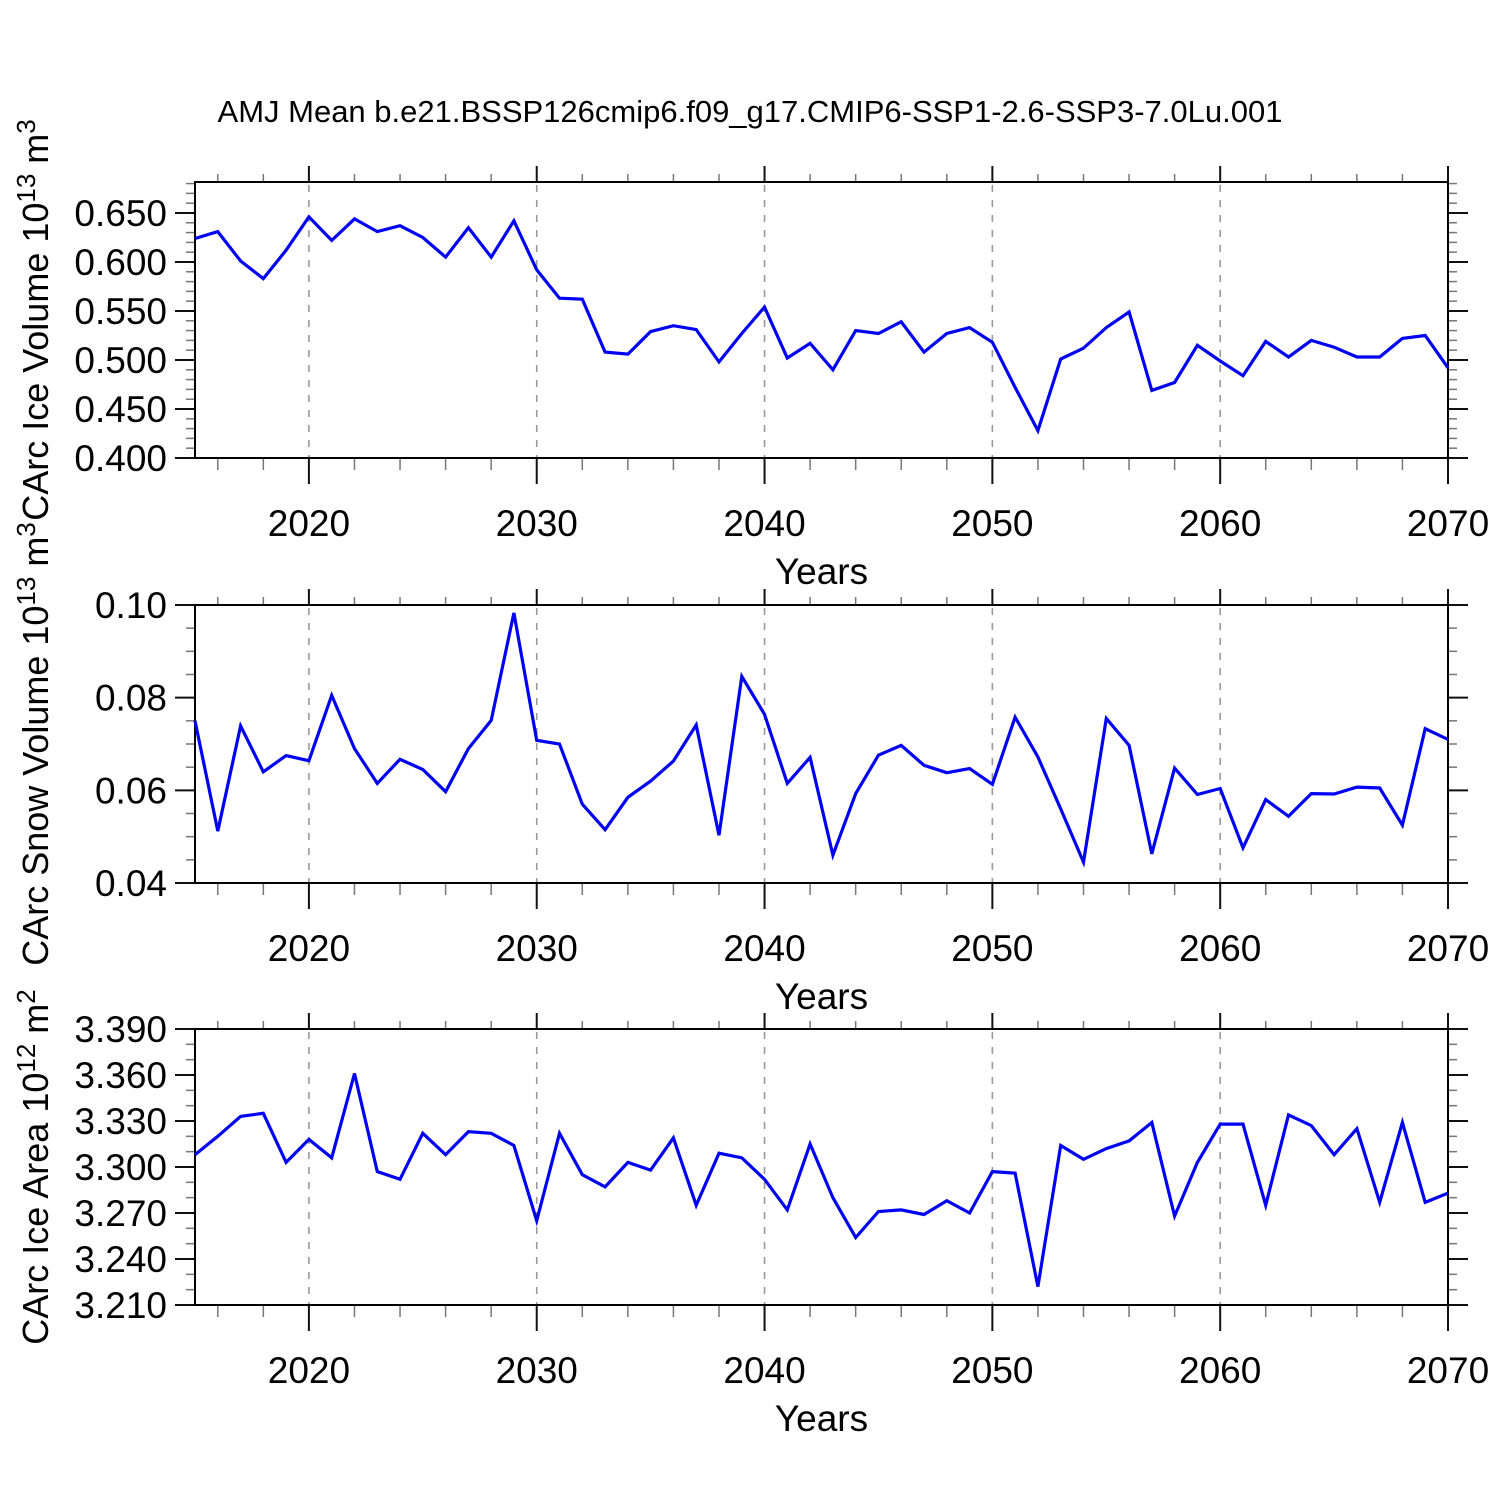  What do you see at coordinates (120, 311) in the screenshot?
I see `y-tick-label: 0.550` at bounding box center [120, 311].